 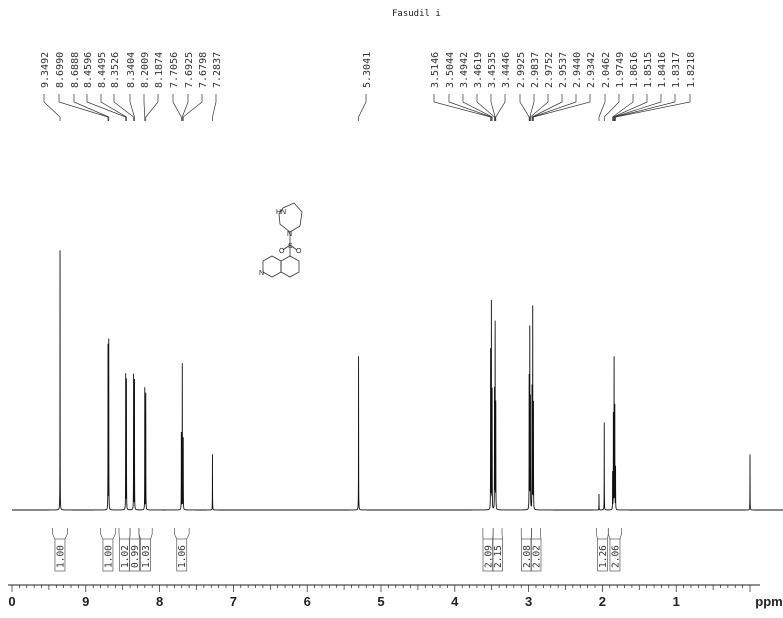 I want to click on integral-value-9: 2.02, so click(x=536, y=556).